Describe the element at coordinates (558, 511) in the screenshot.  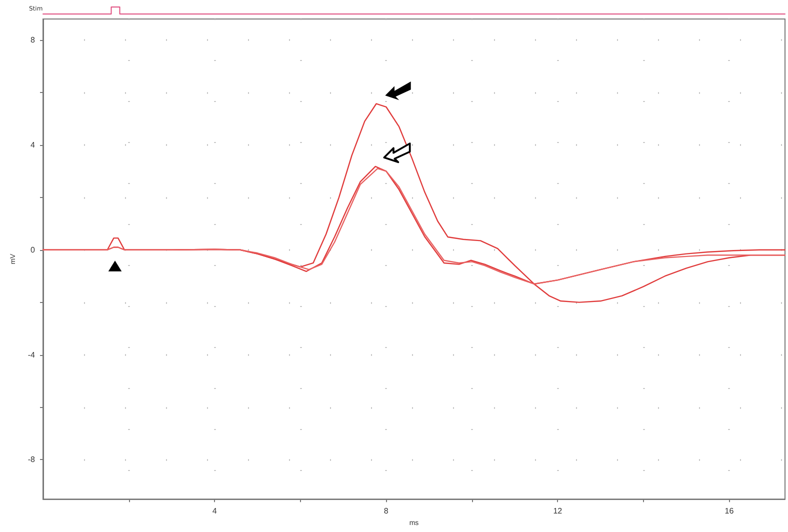
I see `x-tick-label: 12` at that location.